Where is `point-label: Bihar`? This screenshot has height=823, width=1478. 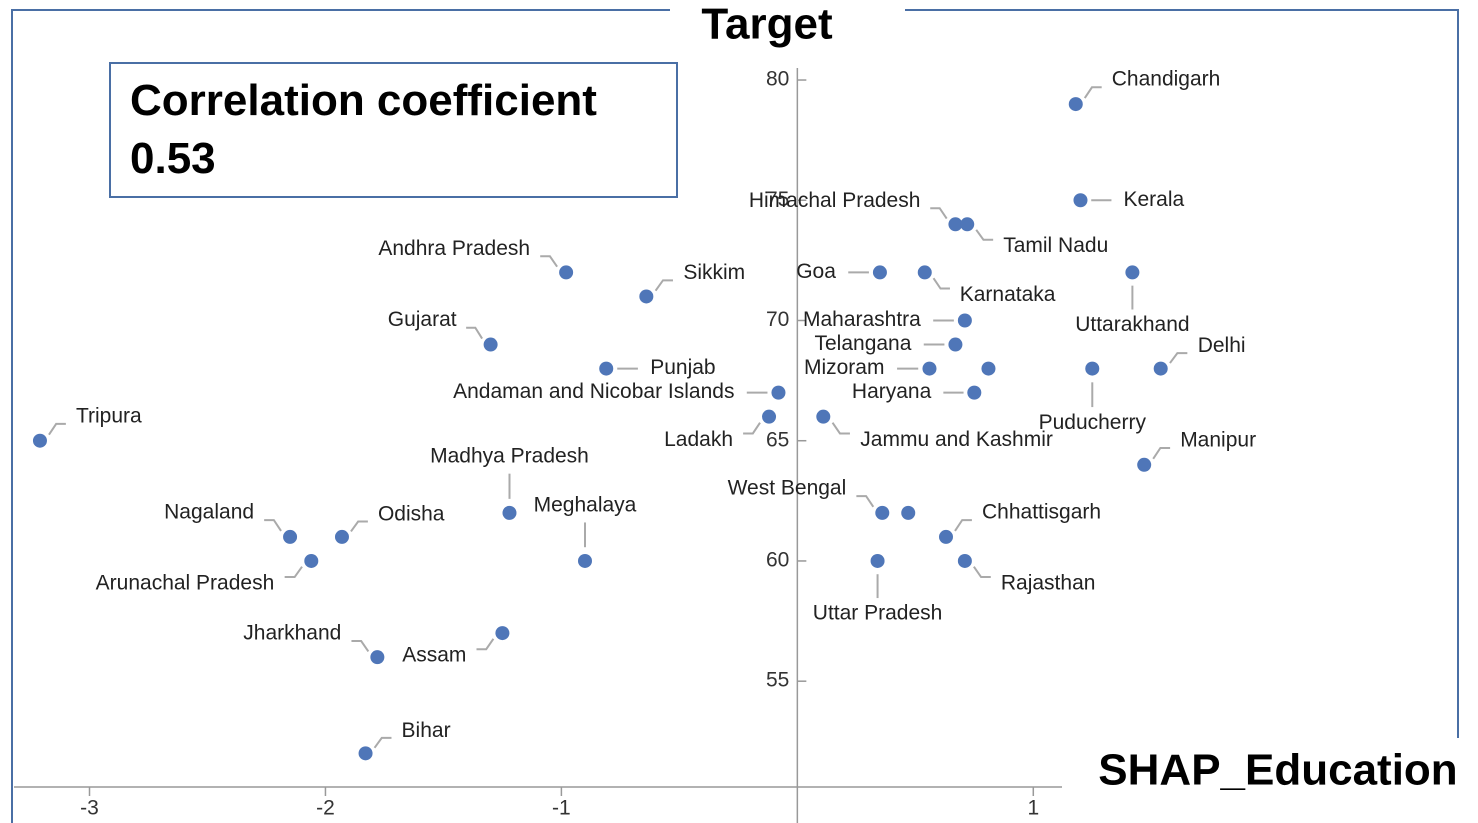 point-label: Bihar is located at coordinates (426, 730).